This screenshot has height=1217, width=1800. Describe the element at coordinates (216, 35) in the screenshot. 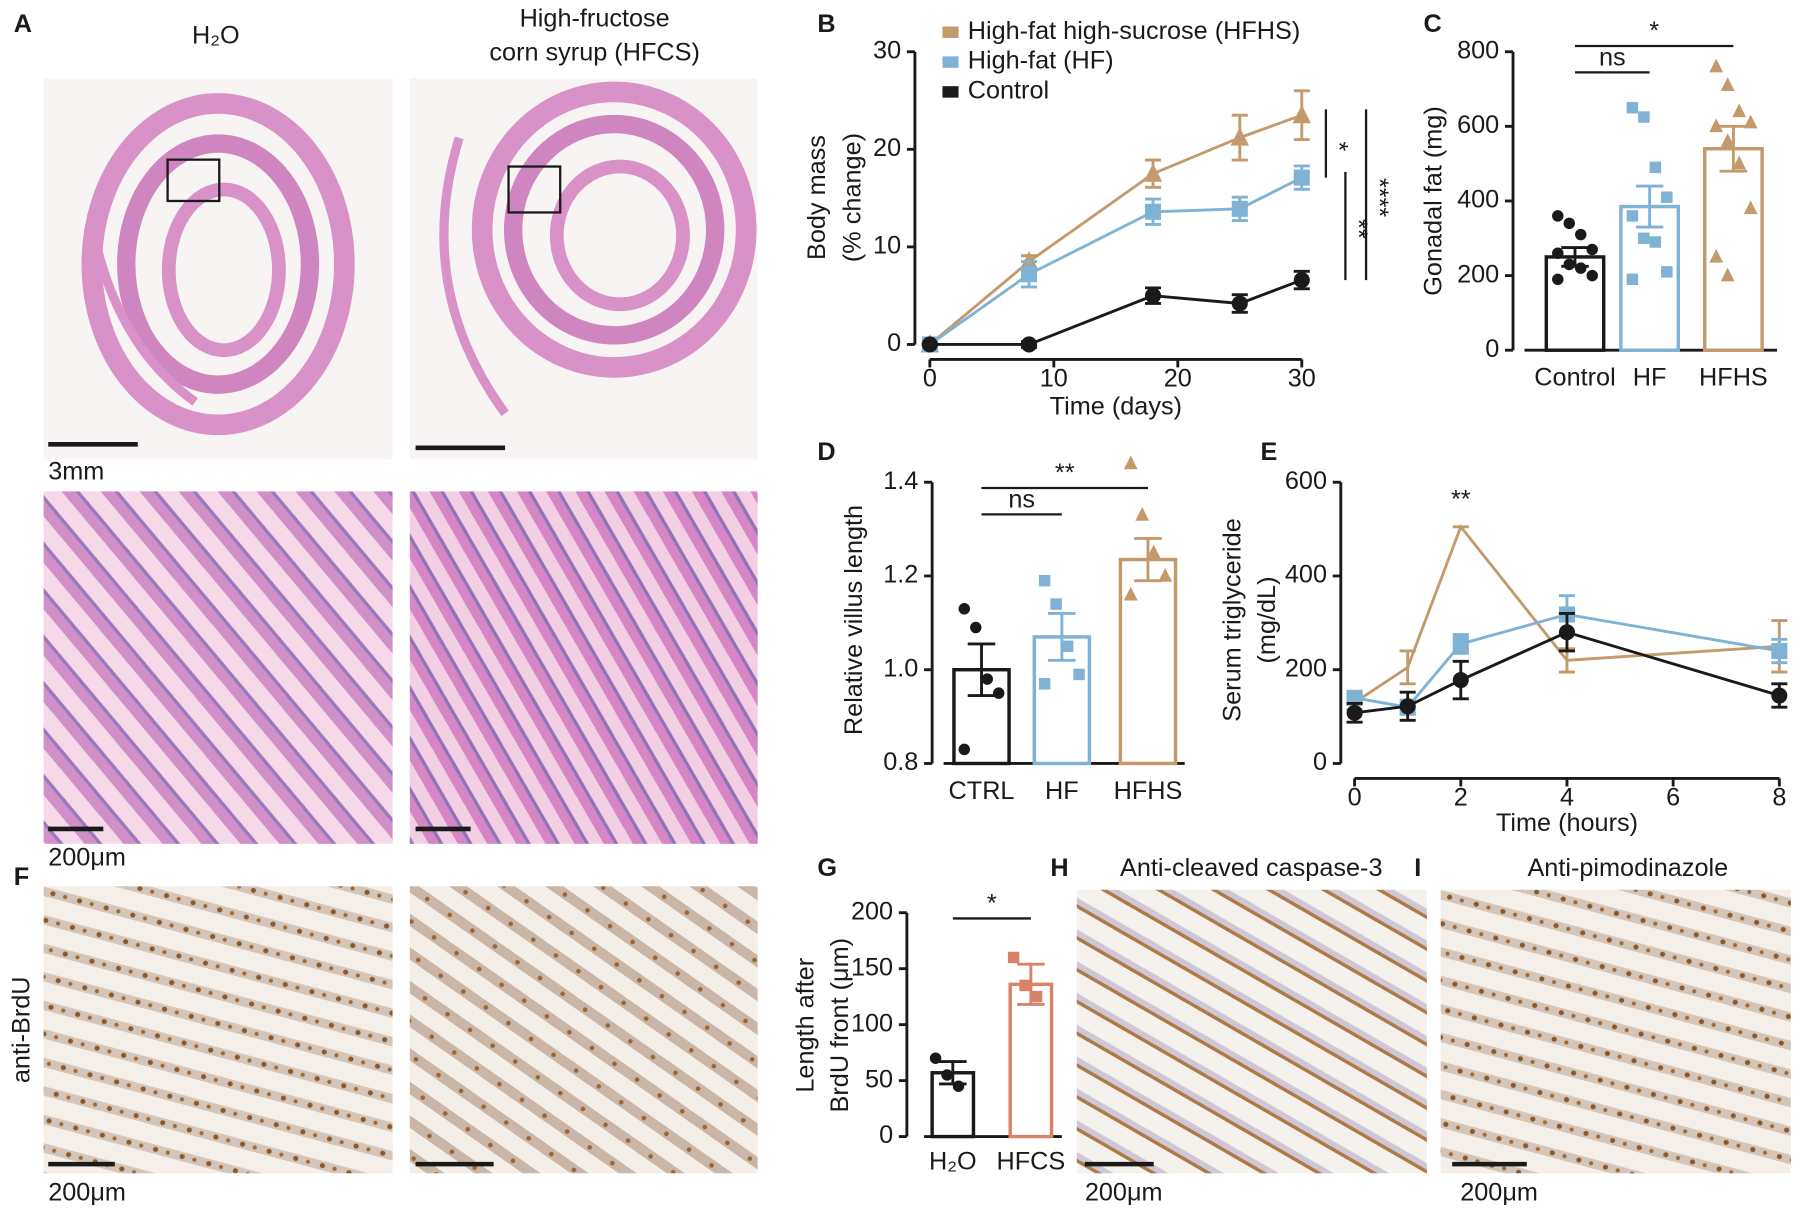

I see `image-title: H₂O` at that location.